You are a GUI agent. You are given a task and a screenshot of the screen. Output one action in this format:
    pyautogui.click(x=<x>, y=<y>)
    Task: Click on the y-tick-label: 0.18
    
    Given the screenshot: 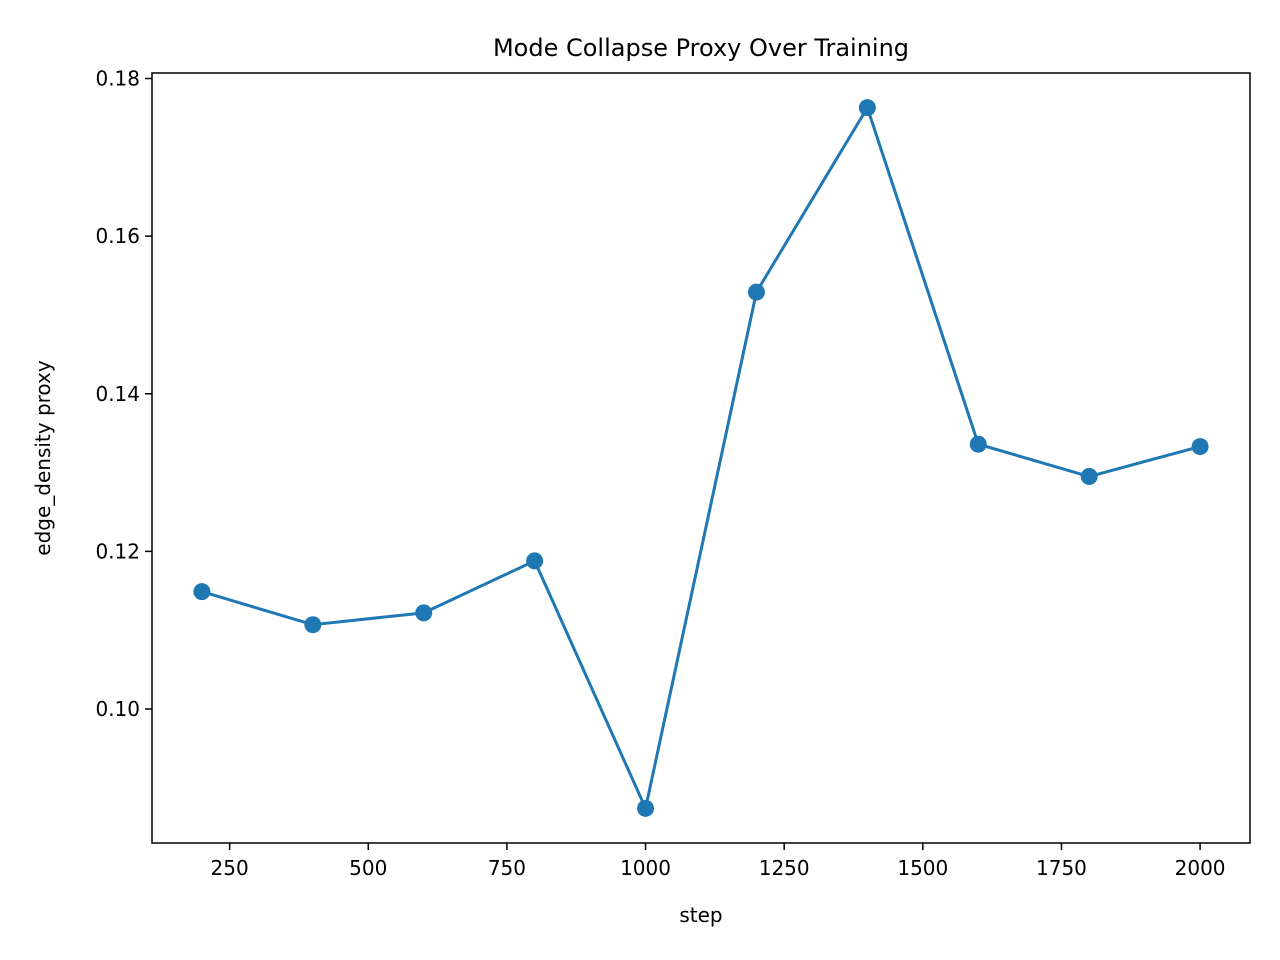 What is the action you would take?
    pyautogui.click(x=117, y=79)
    